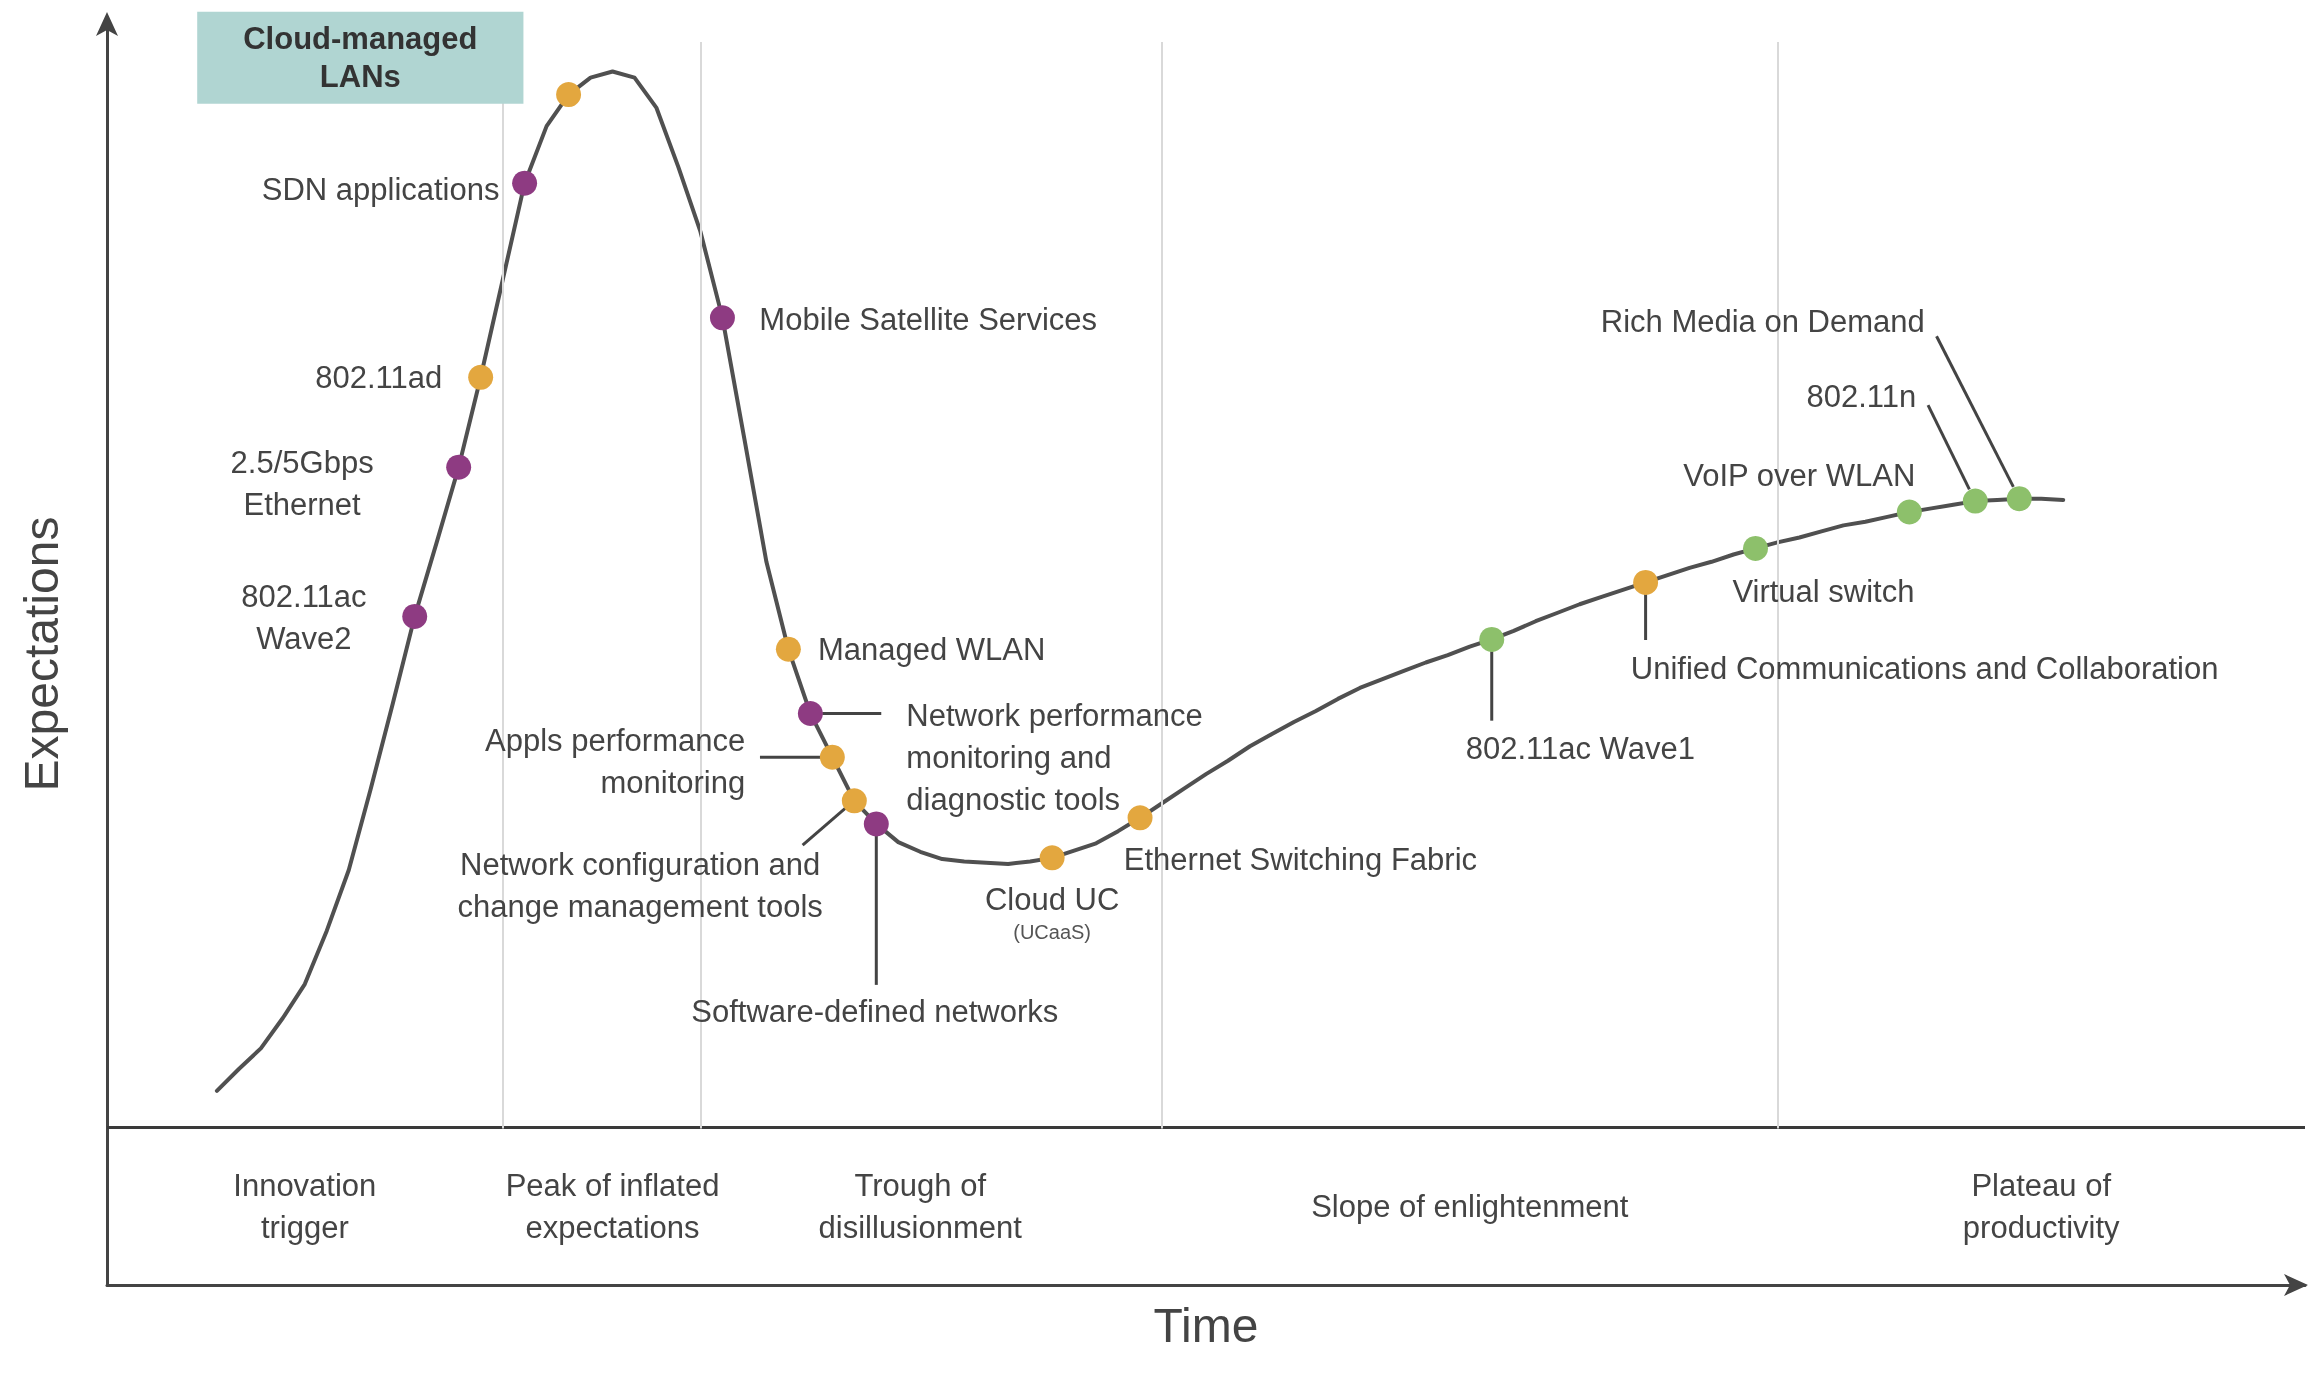 The height and width of the screenshot is (1373, 2316). What do you see at coordinates (1470, 1207) in the screenshot?
I see `annotation: Slope of enlightenment` at bounding box center [1470, 1207].